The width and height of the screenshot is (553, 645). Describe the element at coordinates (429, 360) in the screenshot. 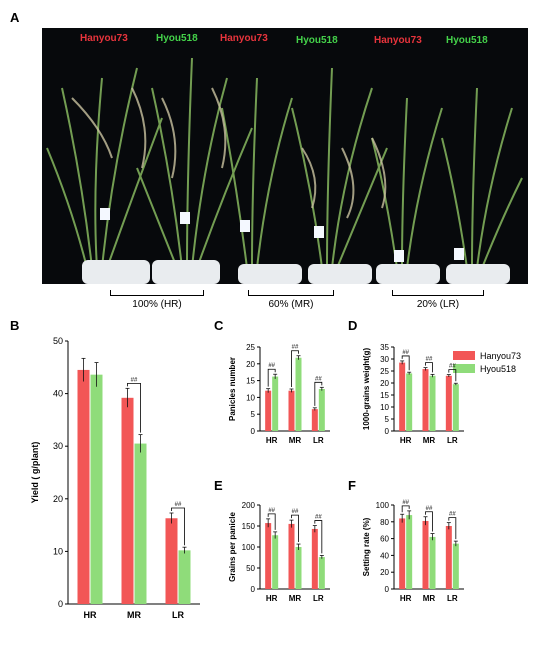

I see `significance-label-d: ##` at that location.